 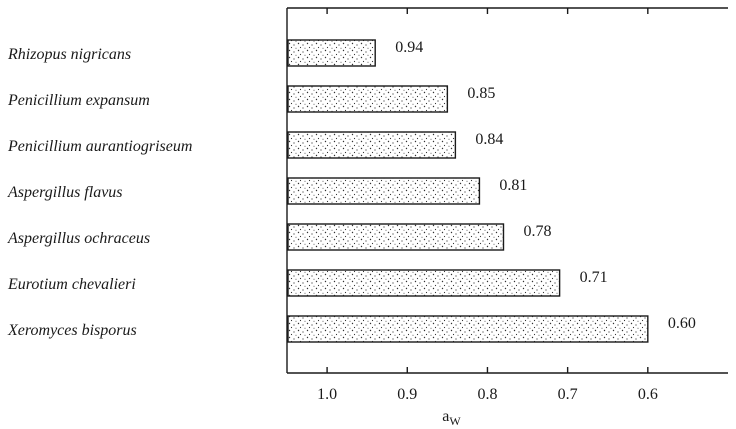 I want to click on value-label: 0.81, so click(x=513, y=185).